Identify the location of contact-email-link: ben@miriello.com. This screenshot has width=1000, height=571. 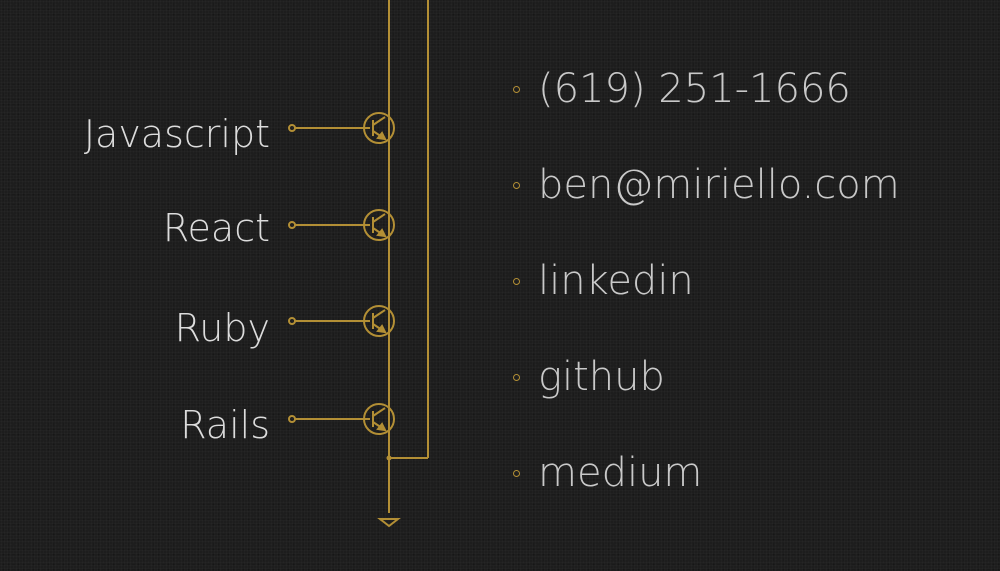
(706, 185).